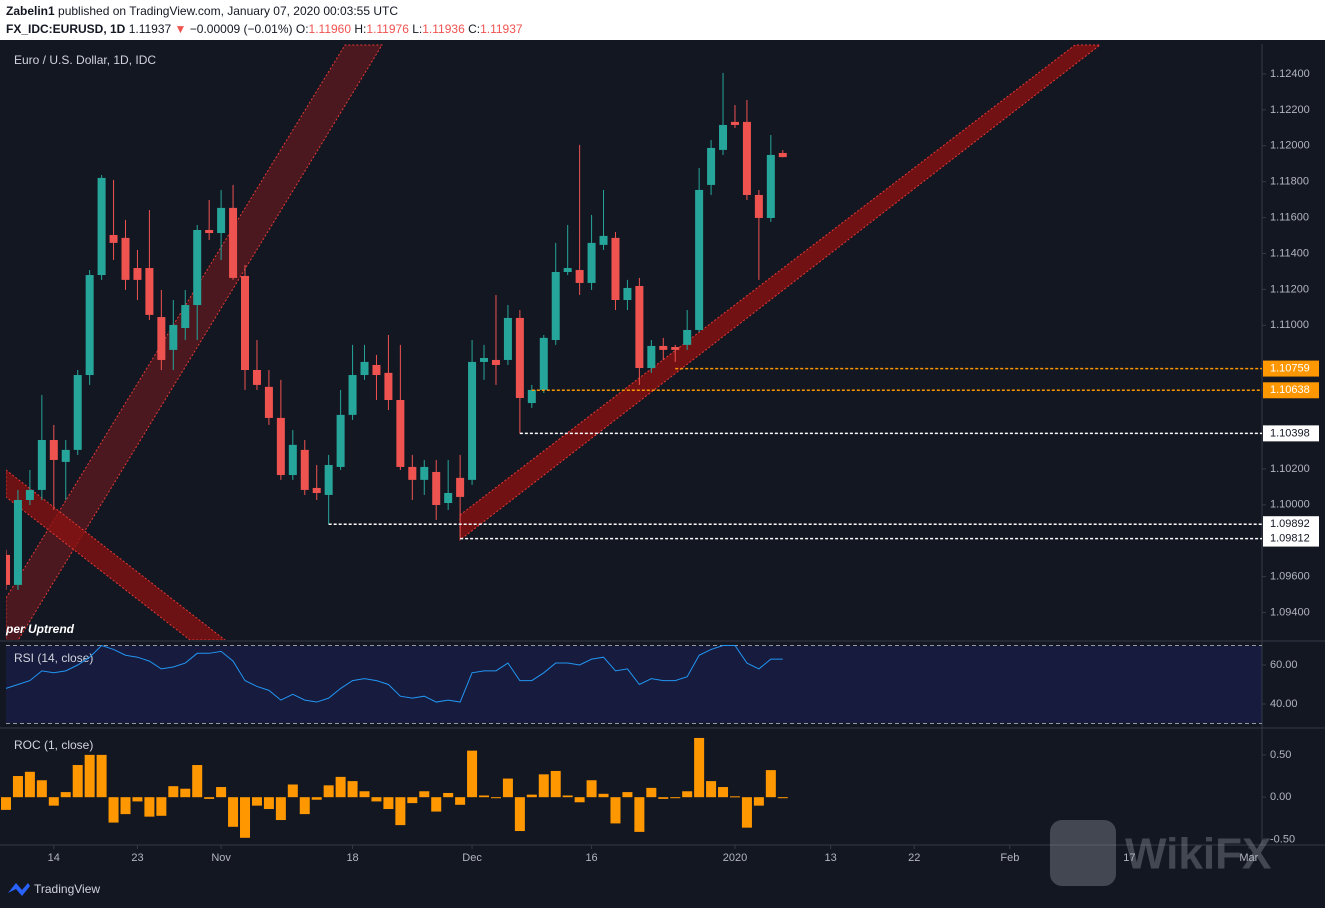 The image size is (1325, 908). I want to click on rsi-line, so click(394, 673).